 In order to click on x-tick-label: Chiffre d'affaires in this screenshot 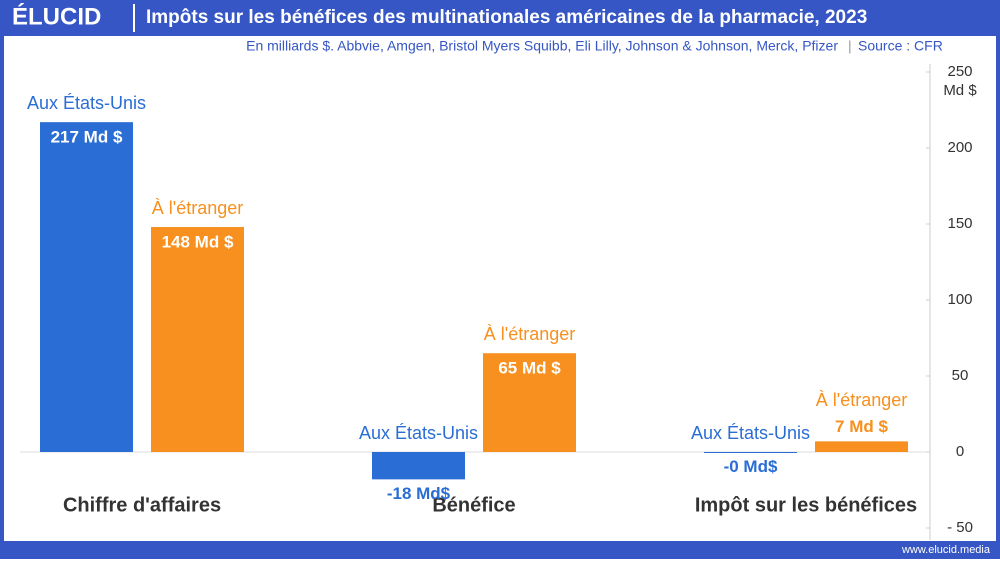, I will do `click(142, 505)`.